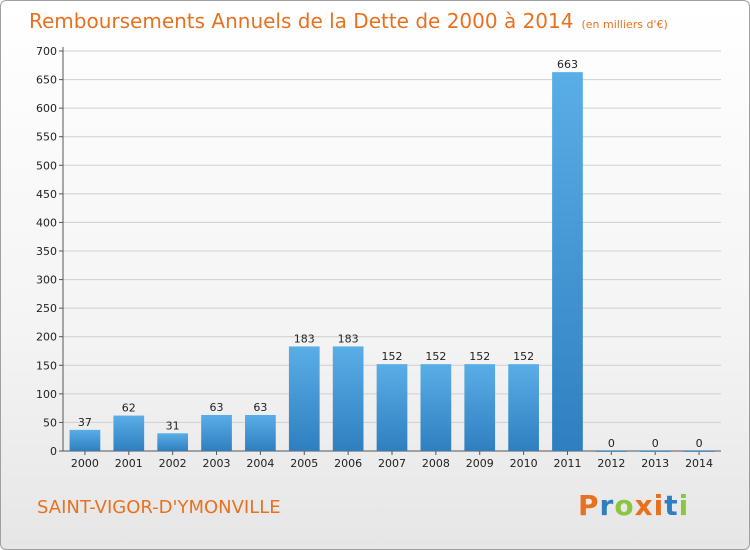 Image resolution: width=750 pixels, height=550 pixels. Describe the element at coordinates (129, 463) in the screenshot. I see `x-tick-label-2001: 2001` at that location.